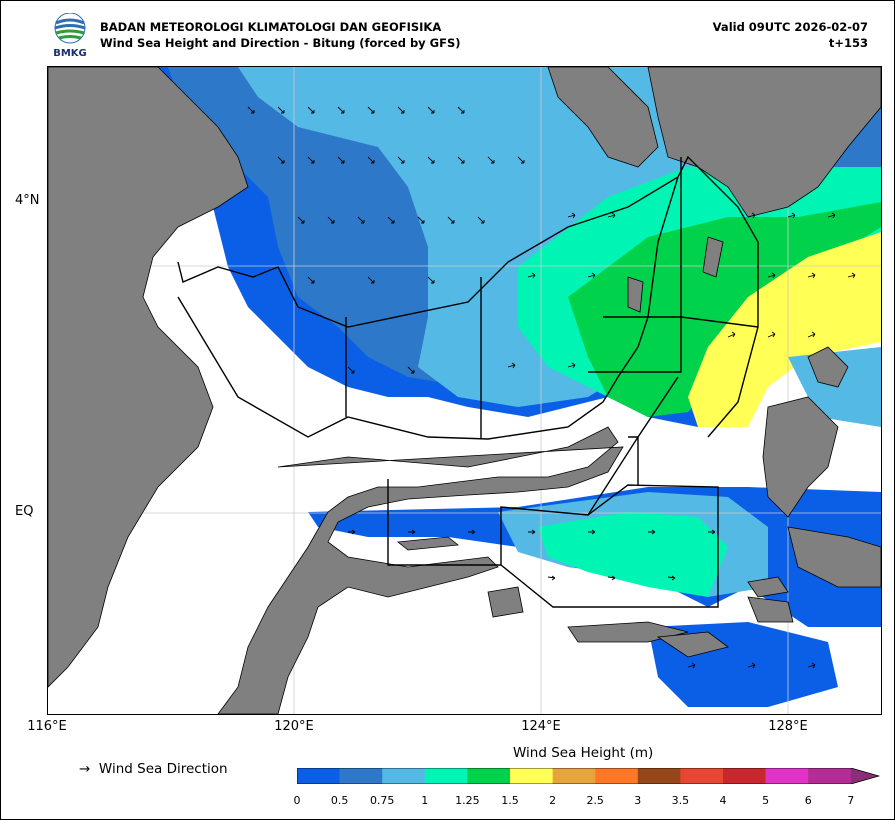 This screenshot has height=820, width=895. I want to click on colorbar-outline, so click(589, 776).